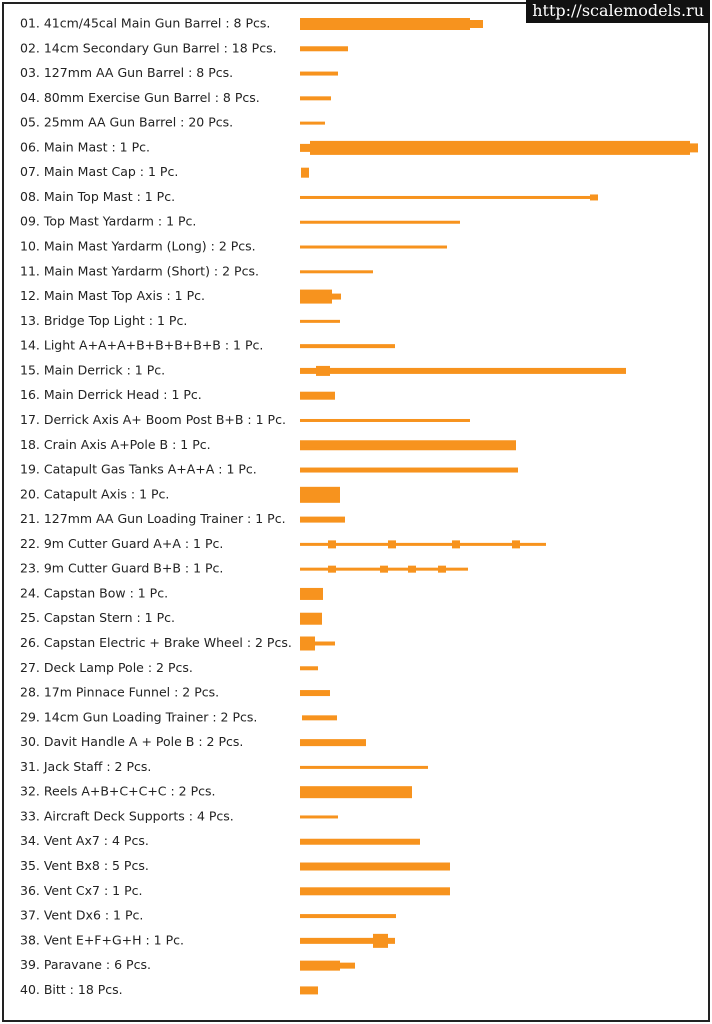  Describe the element at coordinates (115, 444) in the screenshot. I see `item-label: 18. Crain Axis A+Pole B : 1 Pc.` at that location.